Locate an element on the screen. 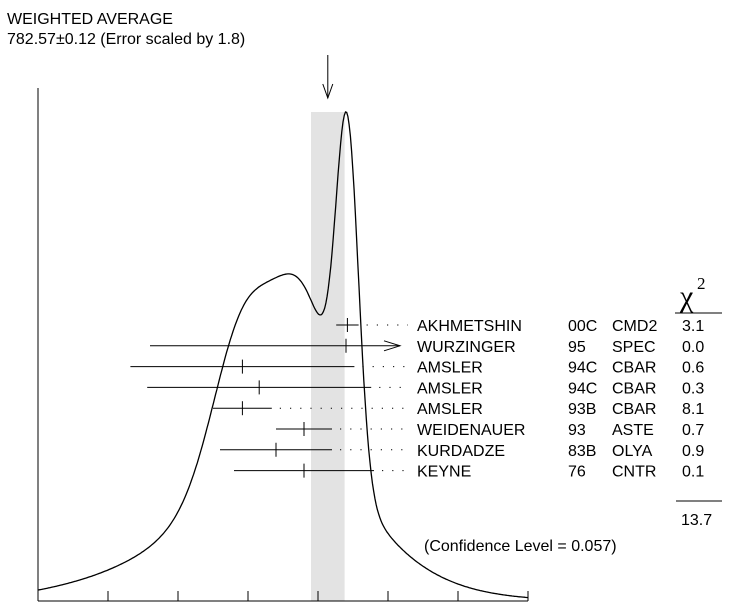  author-label: AKHMETSHIN is located at coordinates (469, 326).